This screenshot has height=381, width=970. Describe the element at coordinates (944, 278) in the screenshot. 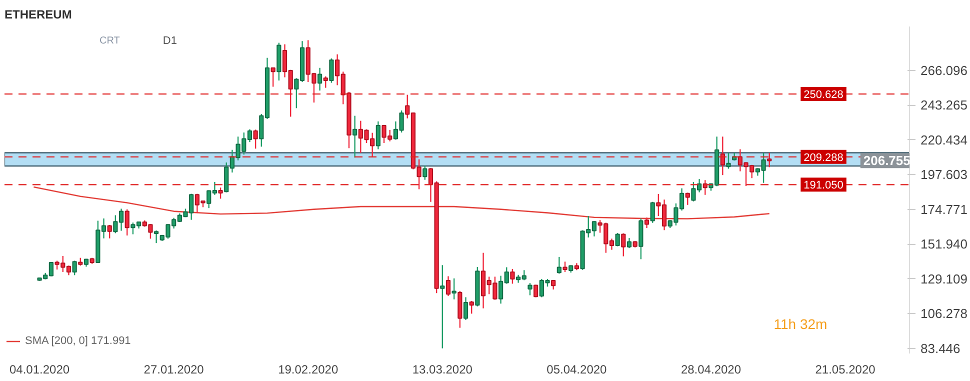

I see `y-tick-label: 129.109` at that location.